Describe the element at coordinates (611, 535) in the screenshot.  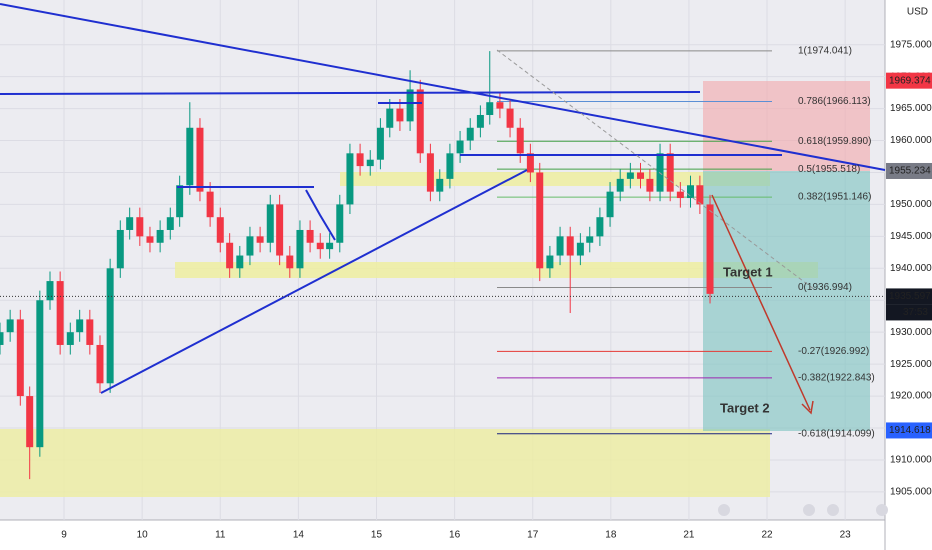
I see `x-tick-label: 18` at that location.